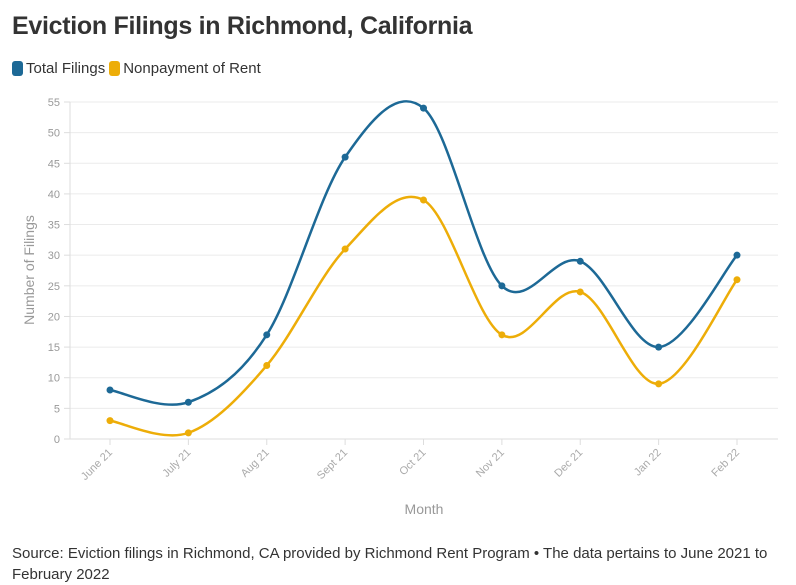 The width and height of the screenshot is (796, 585). What do you see at coordinates (54, 256) in the screenshot?
I see `y-tick-label: 30` at bounding box center [54, 256].